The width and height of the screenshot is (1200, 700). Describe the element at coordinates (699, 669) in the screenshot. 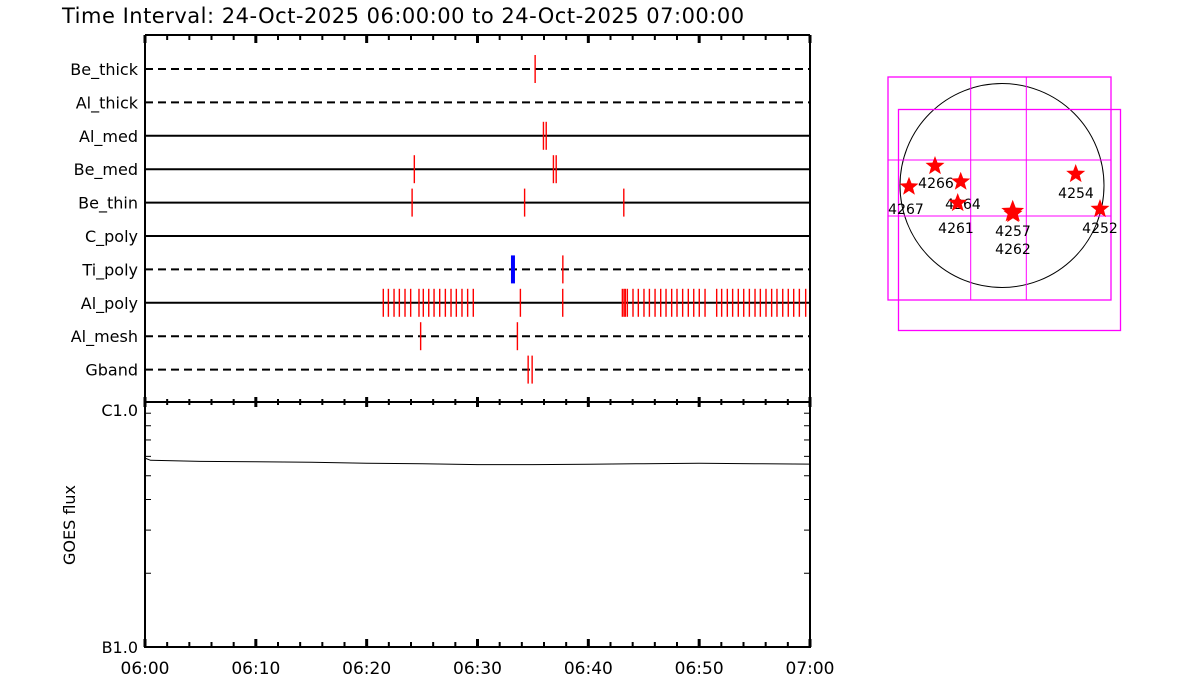

I see `x-tick-label: 06:50` at that location.